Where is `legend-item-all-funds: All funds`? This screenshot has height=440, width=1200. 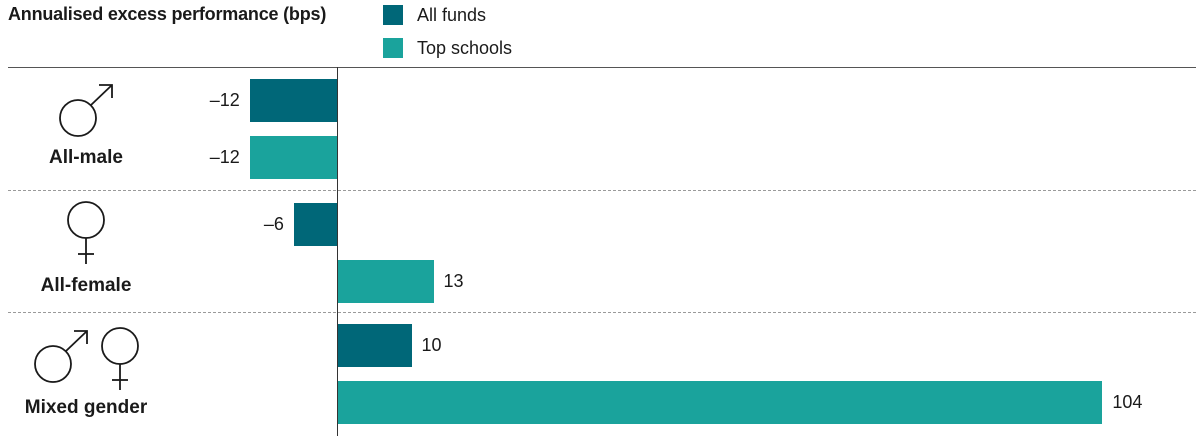
legend-item-all-funds: All funds is located at coordinates (434, 15).